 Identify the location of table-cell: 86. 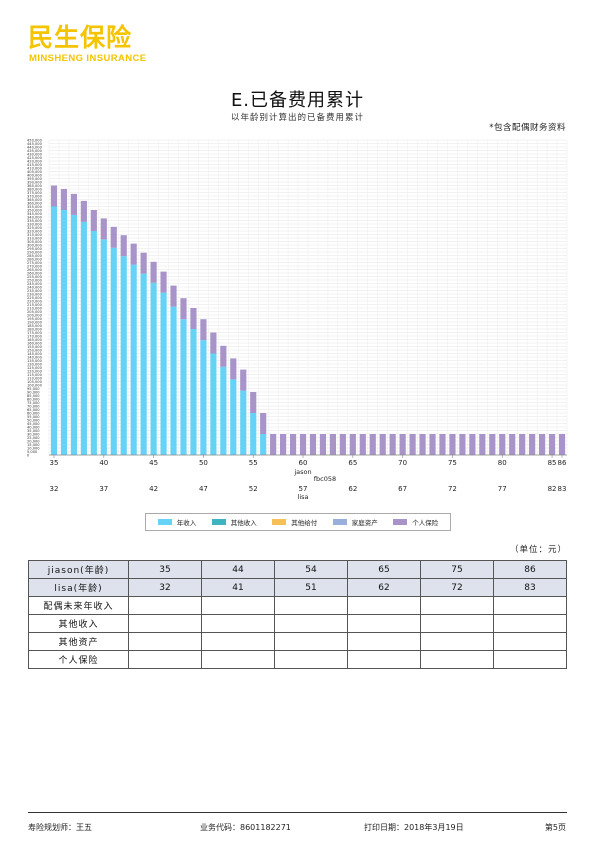
(530, 570).